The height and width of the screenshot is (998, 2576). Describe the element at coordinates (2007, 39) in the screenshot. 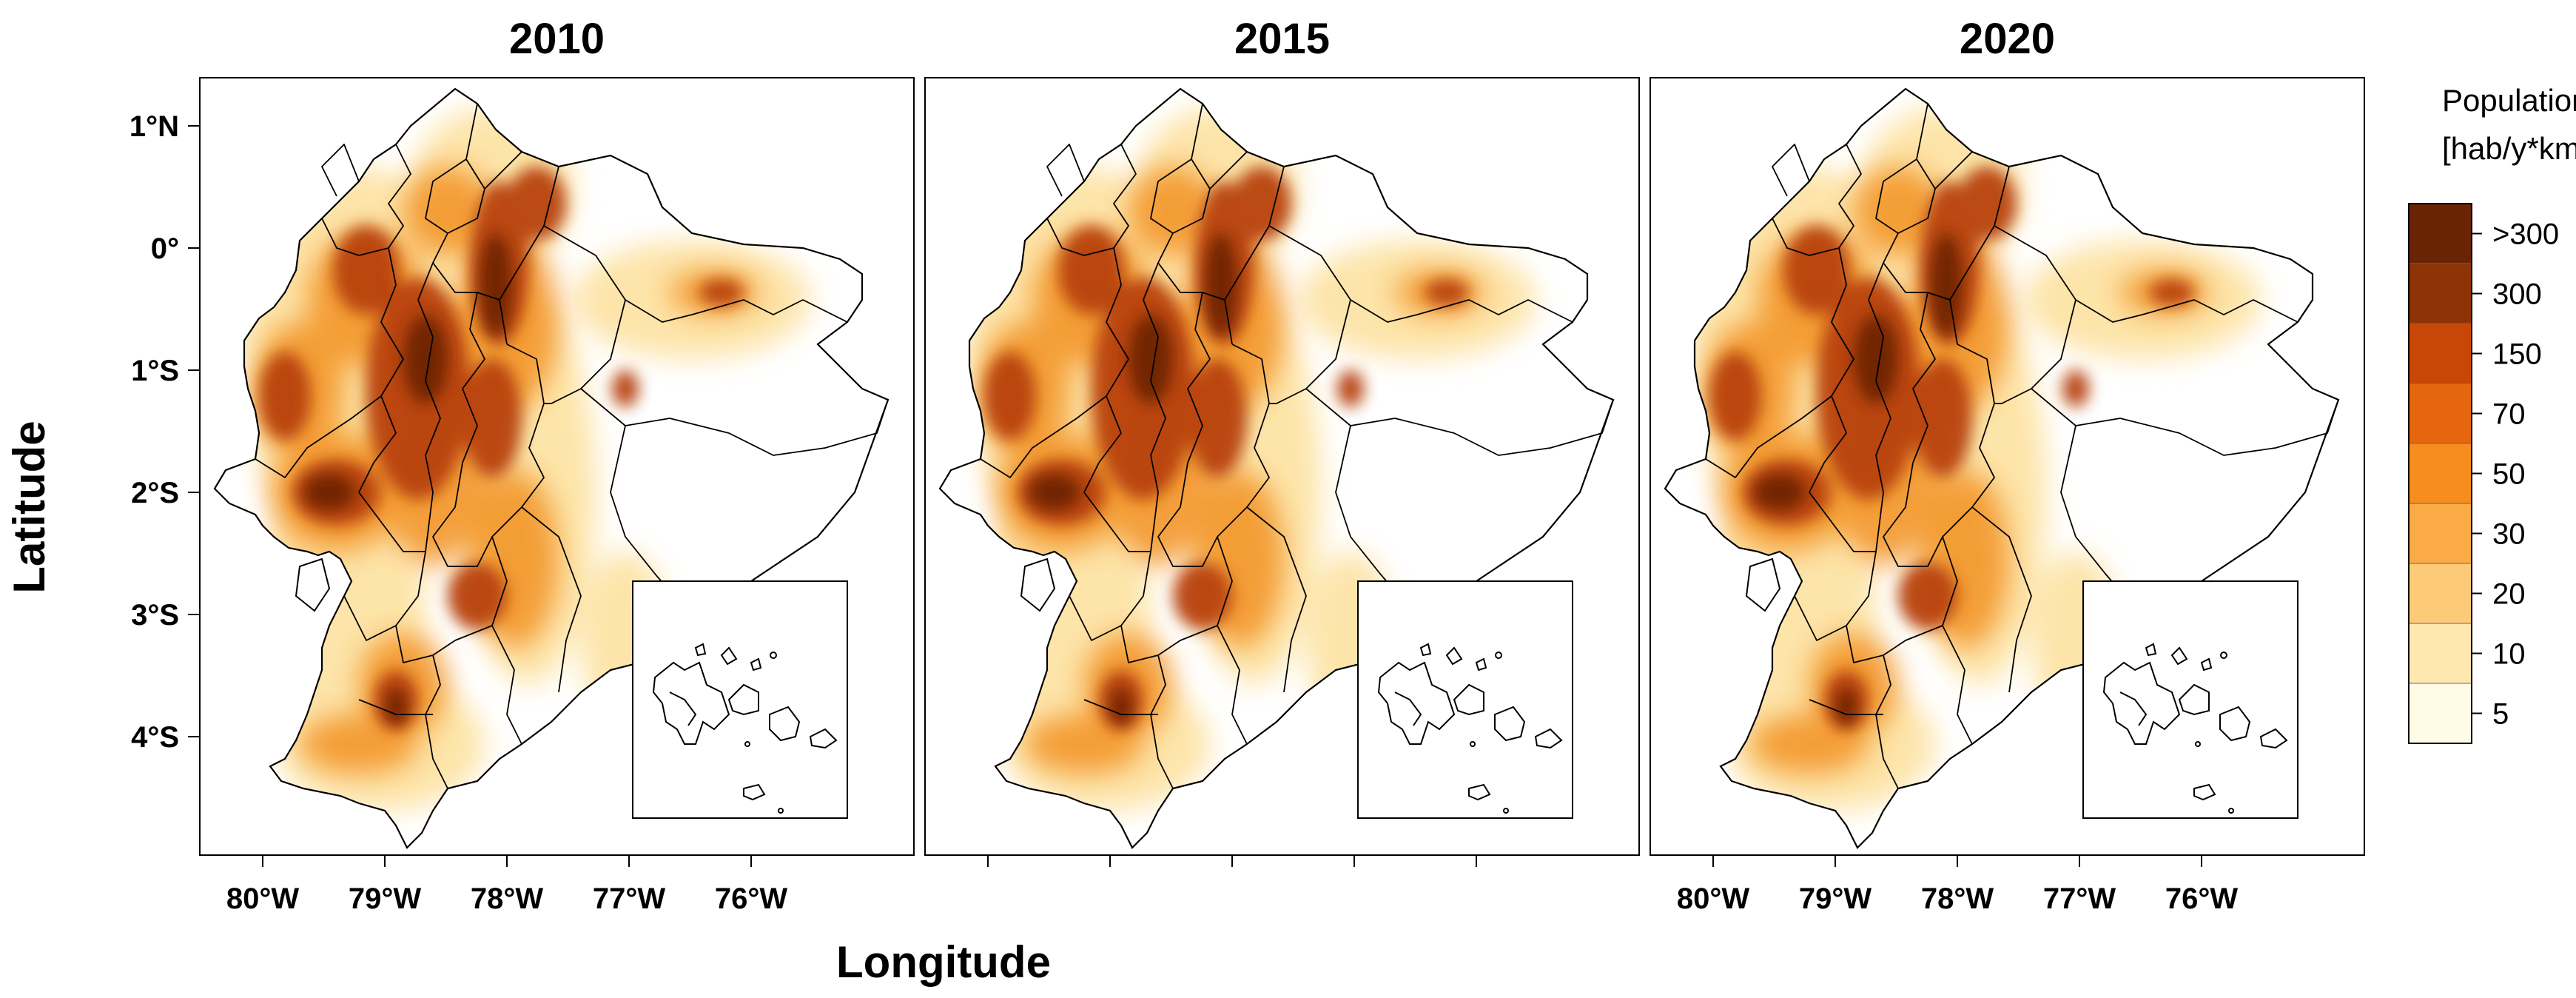

I see `panel-title: 2020` at that location.